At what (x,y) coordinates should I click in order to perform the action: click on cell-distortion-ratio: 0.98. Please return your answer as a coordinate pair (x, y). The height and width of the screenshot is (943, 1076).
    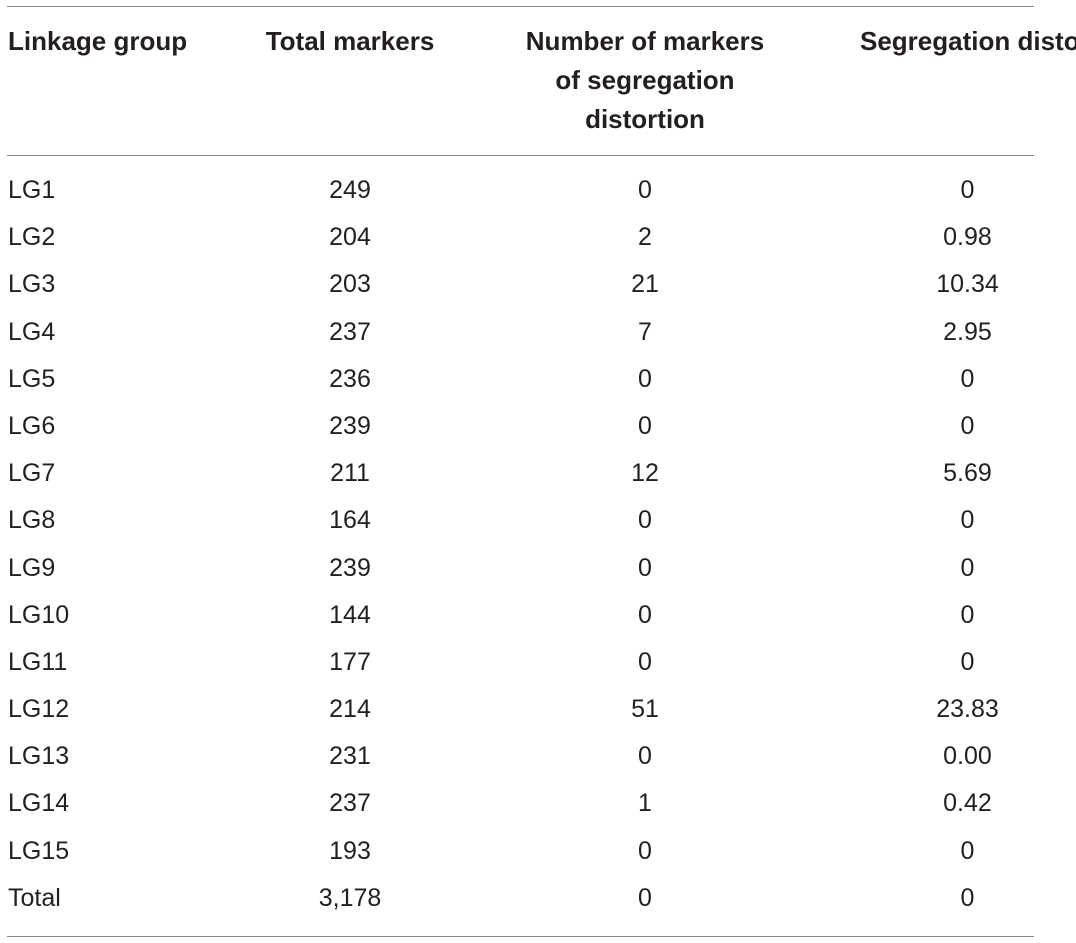
    Looking at the image, I should click on (967, 237).